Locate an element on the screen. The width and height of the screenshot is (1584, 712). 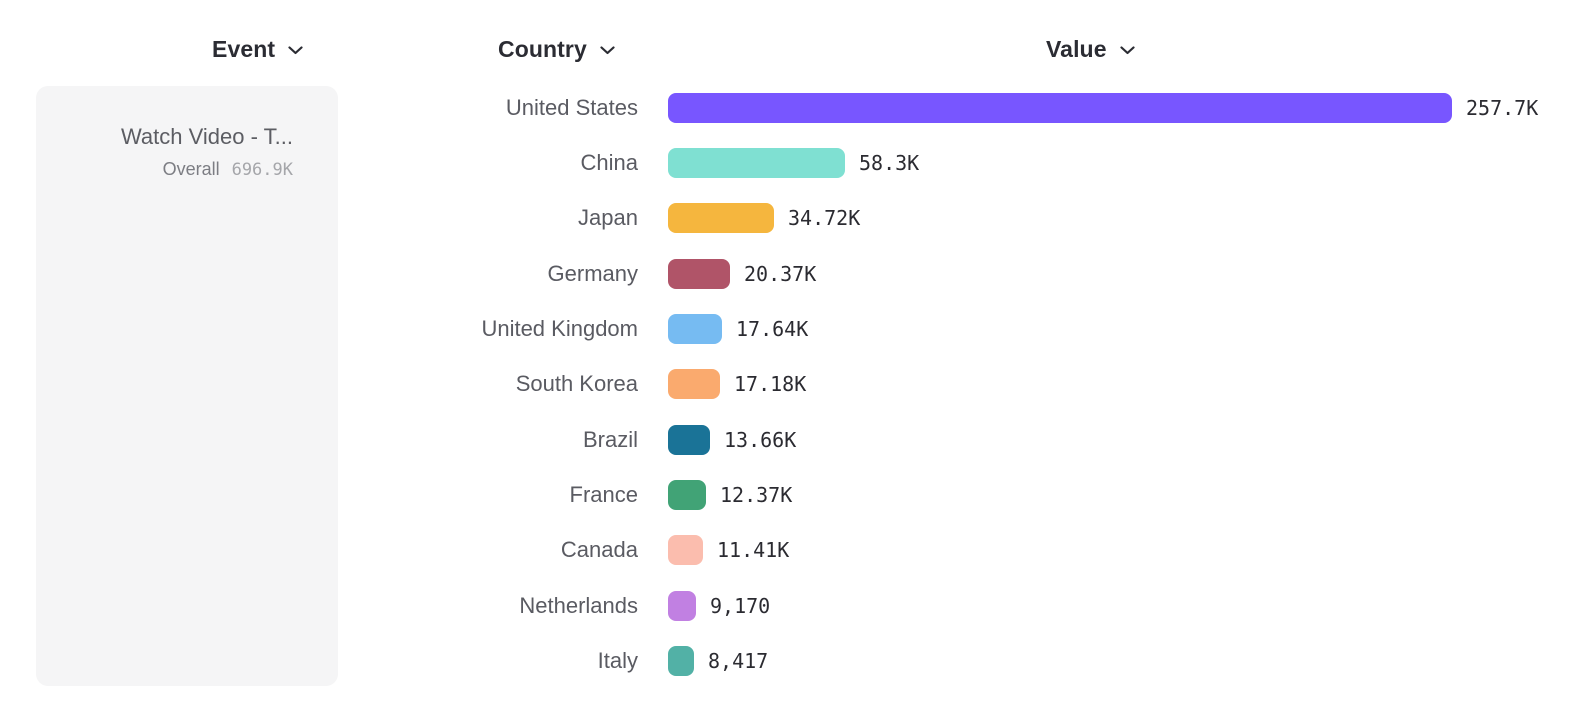
bar-value-germany: 20.37K is located at coordinates (780, 273).